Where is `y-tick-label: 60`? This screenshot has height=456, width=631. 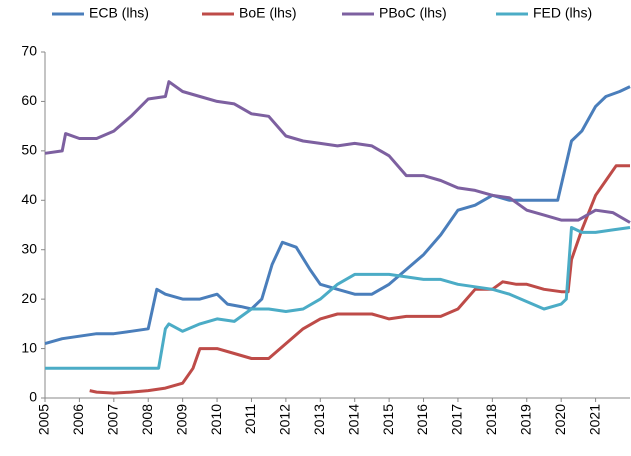 y-tick-label: 60 is located at coordinates (29, 100).